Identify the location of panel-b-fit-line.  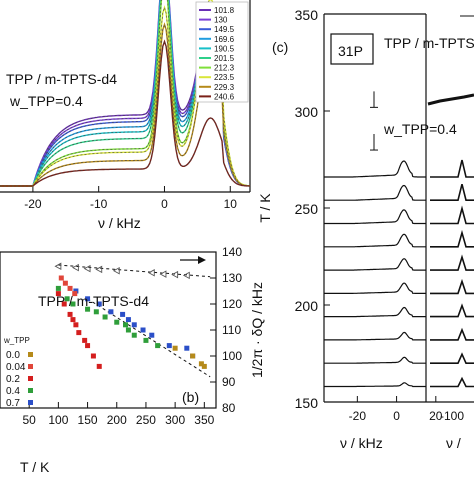
(149, 338).